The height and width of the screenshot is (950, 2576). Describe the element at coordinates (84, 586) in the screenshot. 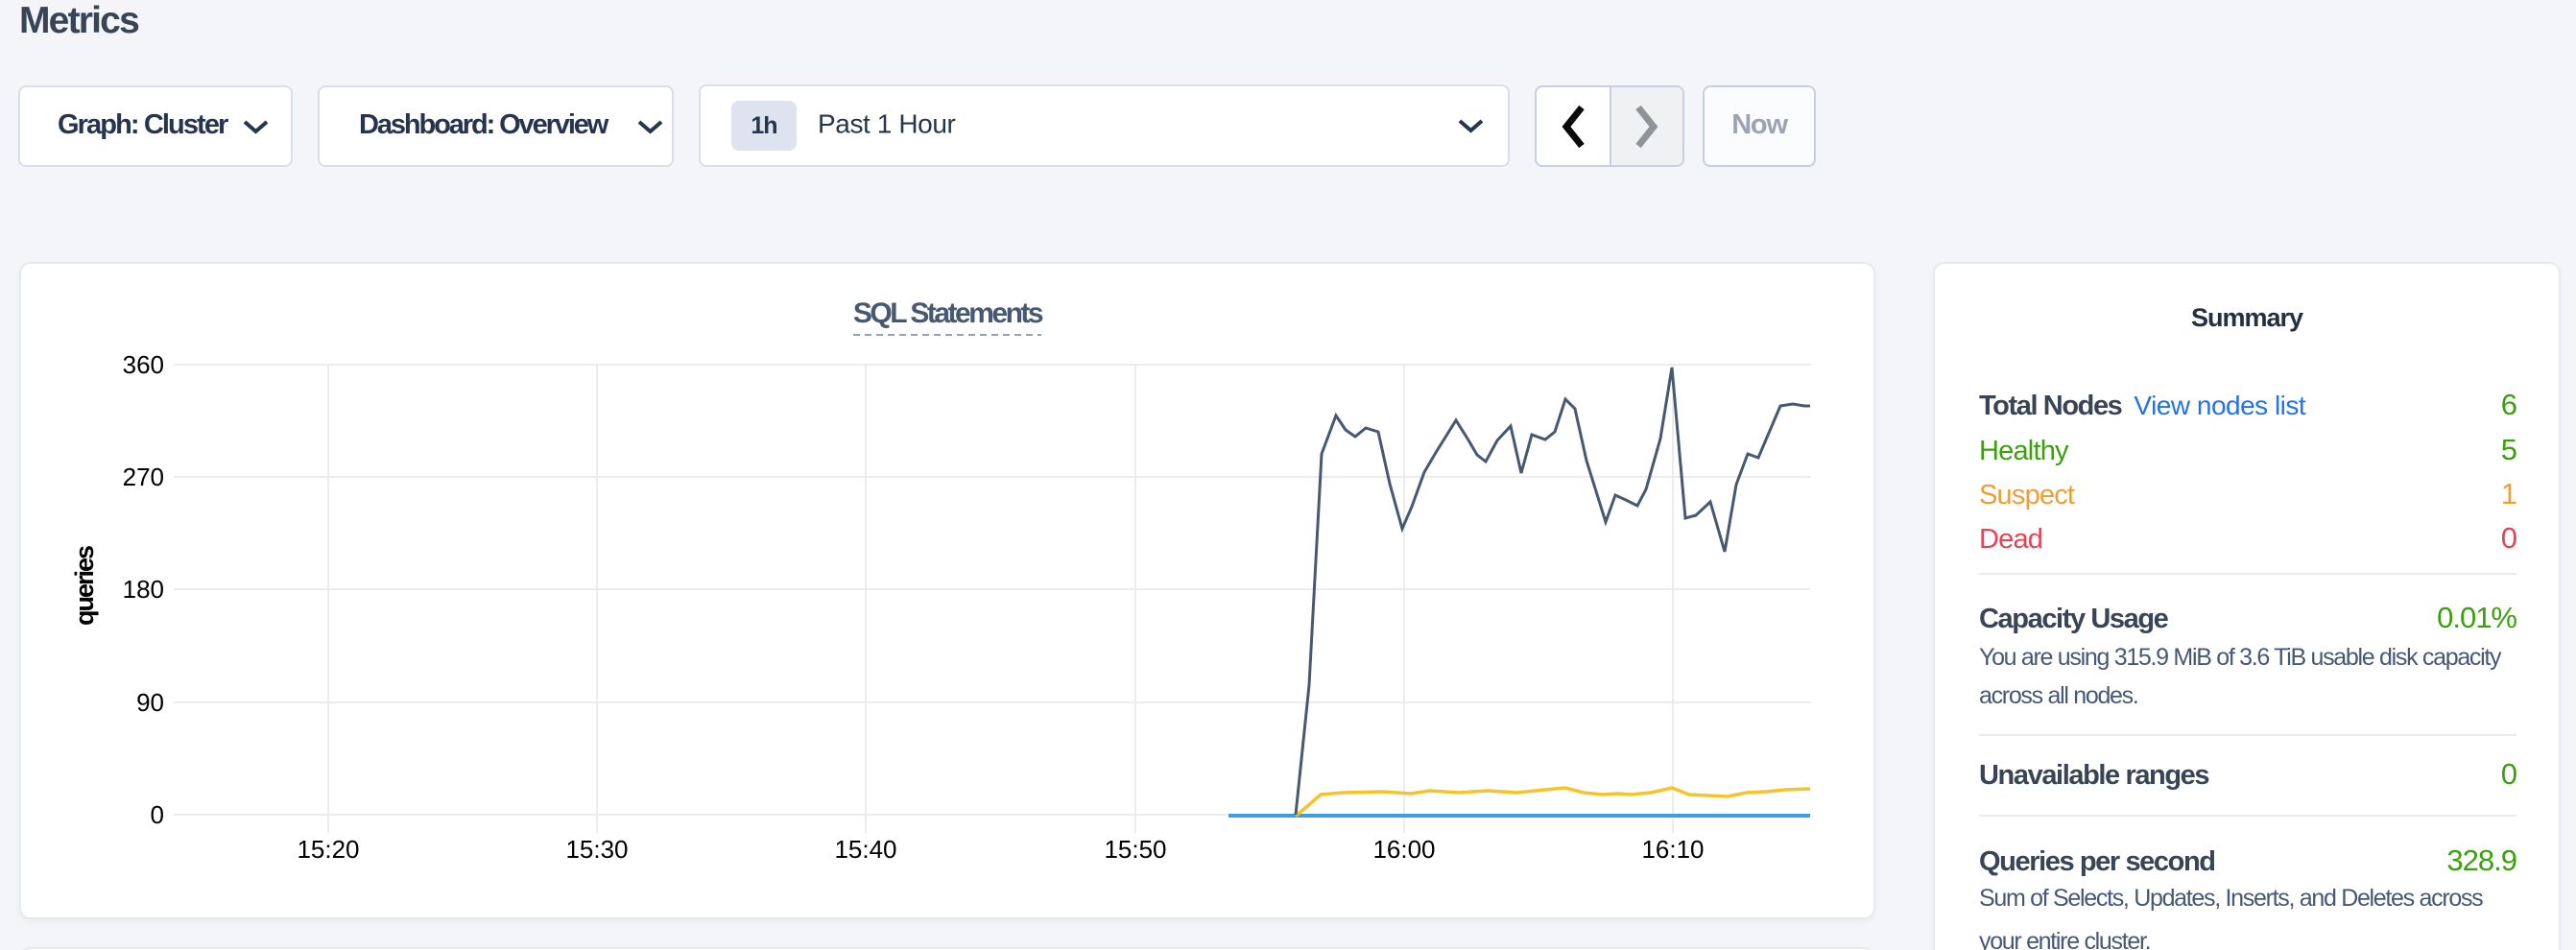

I see `svg-text: queries` at that location.